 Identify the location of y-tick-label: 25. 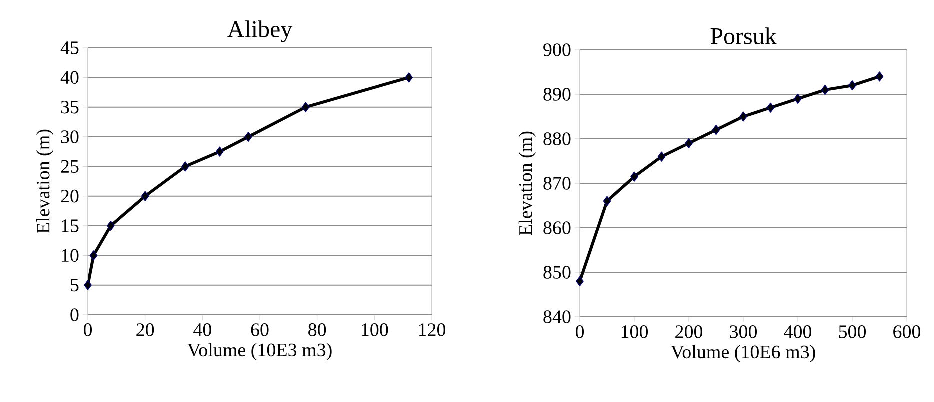
(70, 167).